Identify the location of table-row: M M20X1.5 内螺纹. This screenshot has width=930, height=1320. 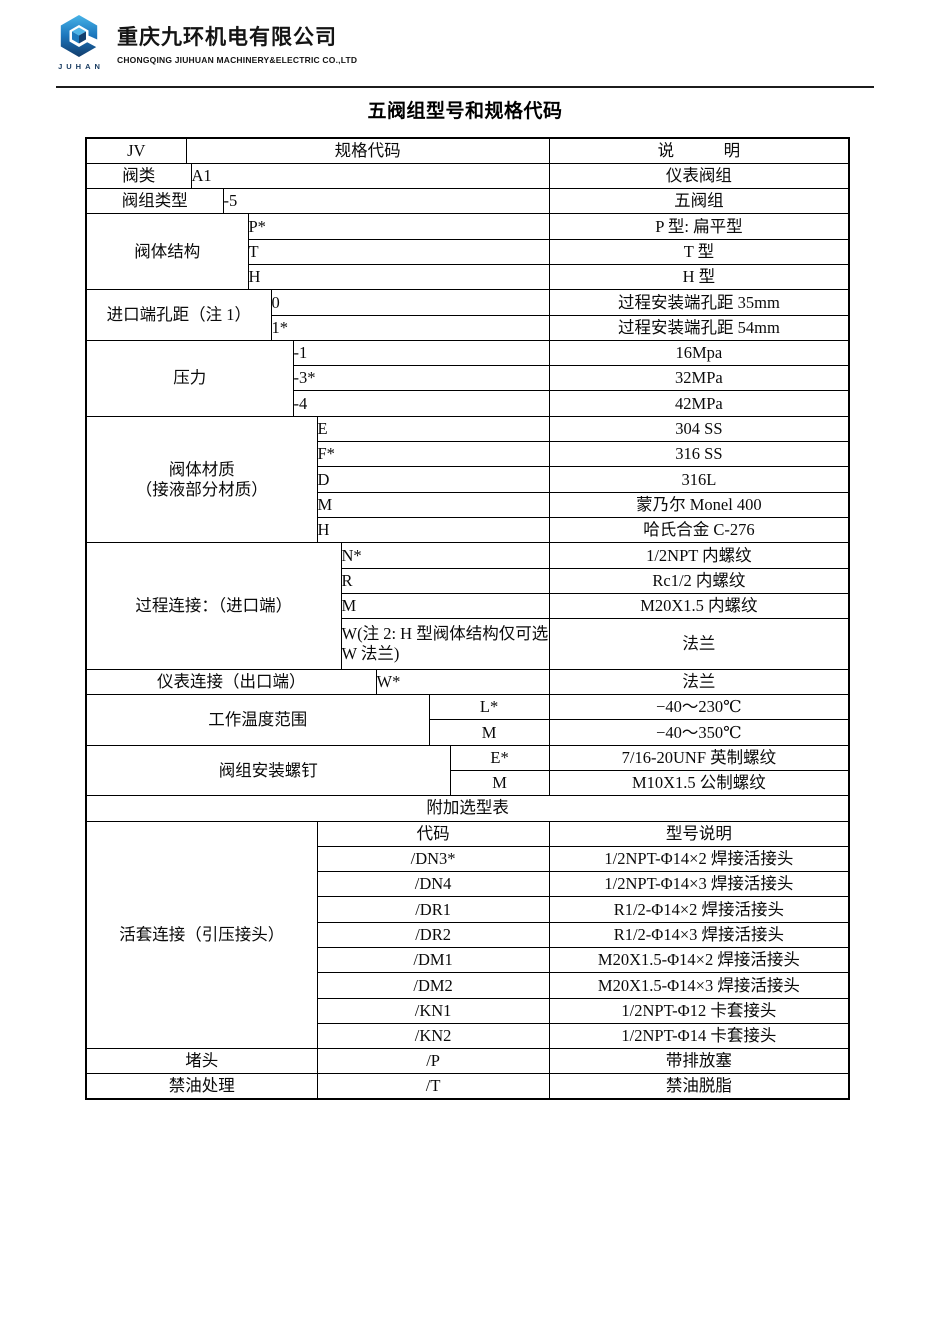
(468, 606).